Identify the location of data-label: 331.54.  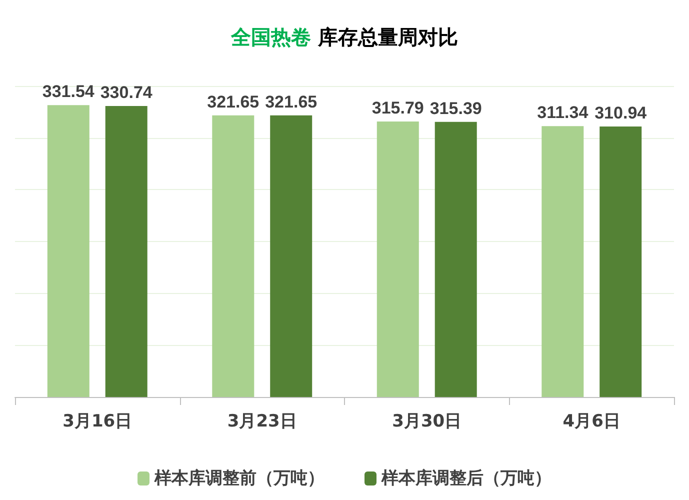
(68, 92).